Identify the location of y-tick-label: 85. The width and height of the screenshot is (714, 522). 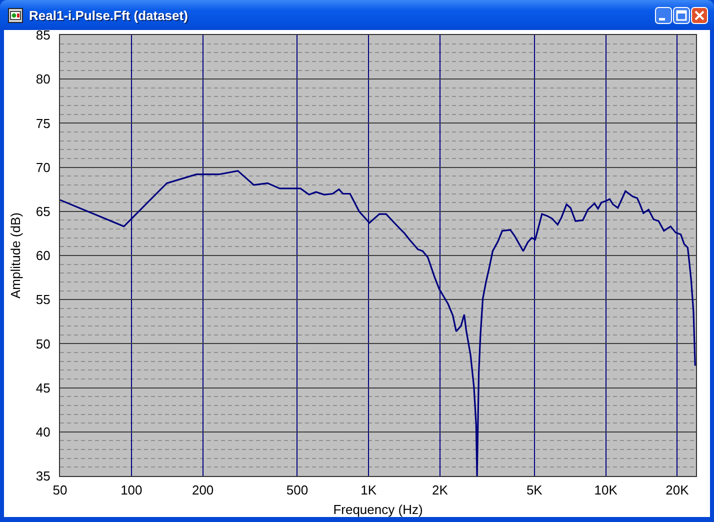
(43, 35).